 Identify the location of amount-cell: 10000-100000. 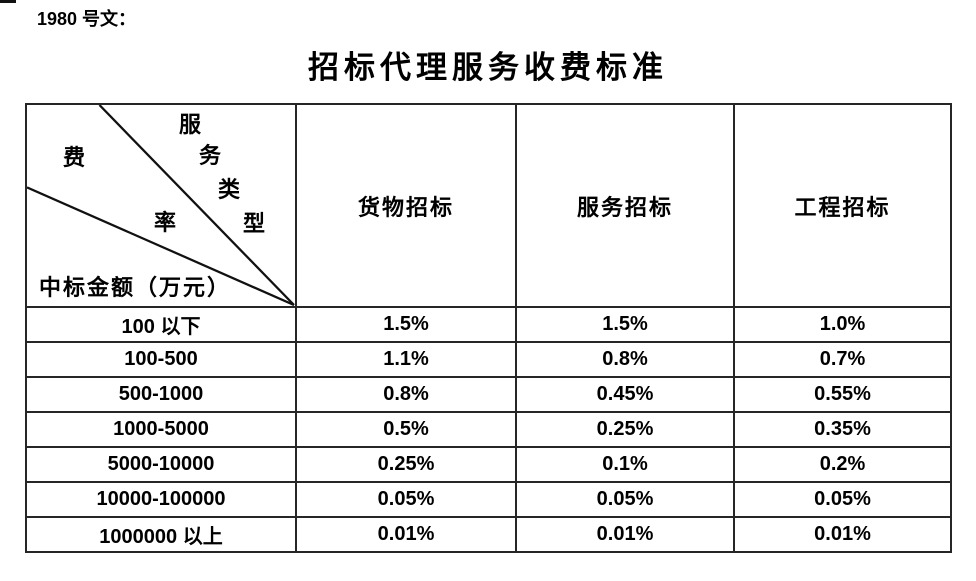
(161, 499).